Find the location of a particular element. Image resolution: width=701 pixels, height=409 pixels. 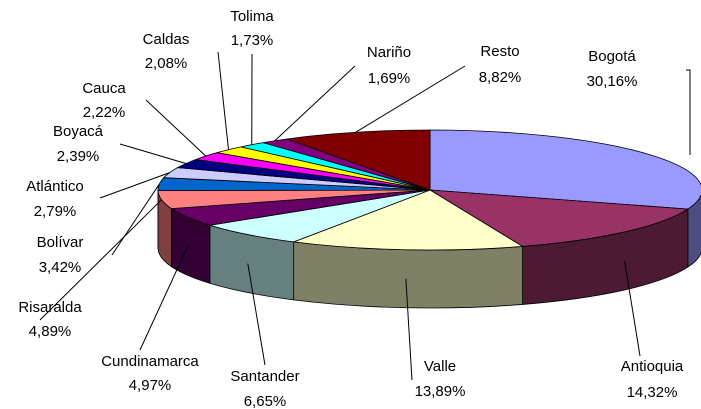

slice-value: 2,22% is located at coordinates (104, 112).